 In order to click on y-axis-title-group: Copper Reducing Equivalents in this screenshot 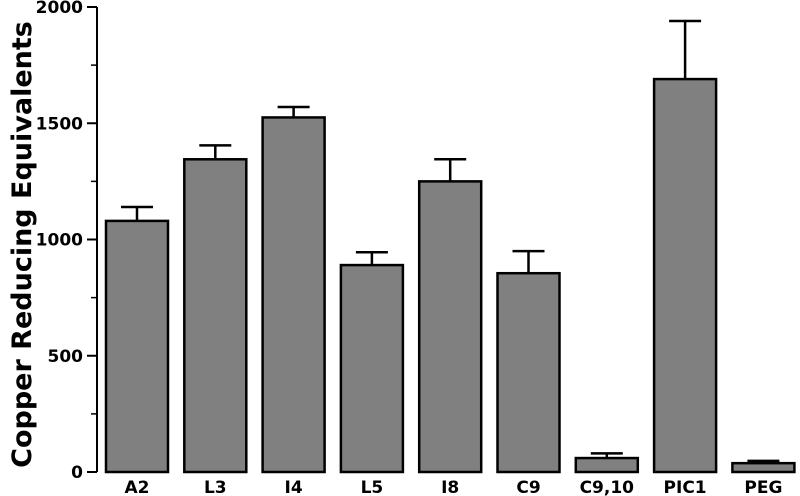, I will do `click(22, 244)`.